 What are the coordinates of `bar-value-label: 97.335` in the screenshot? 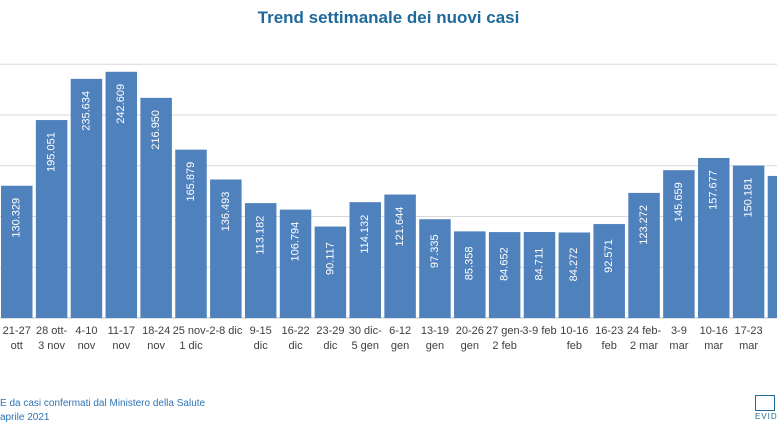 It's located at (435, 251).